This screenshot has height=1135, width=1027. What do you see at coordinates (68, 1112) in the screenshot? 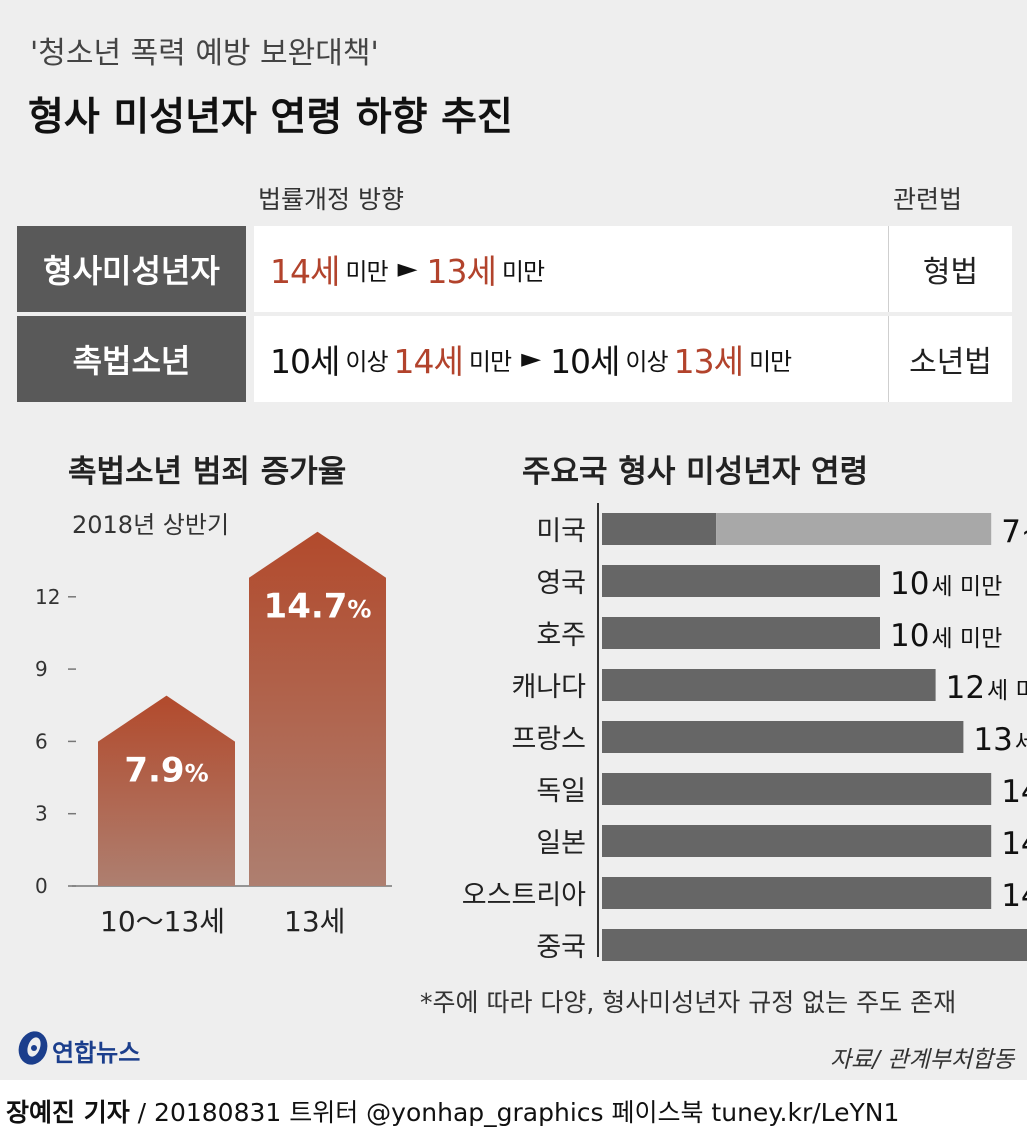
I see `author: 장예진 기자` at bounding box center [68, 1112].